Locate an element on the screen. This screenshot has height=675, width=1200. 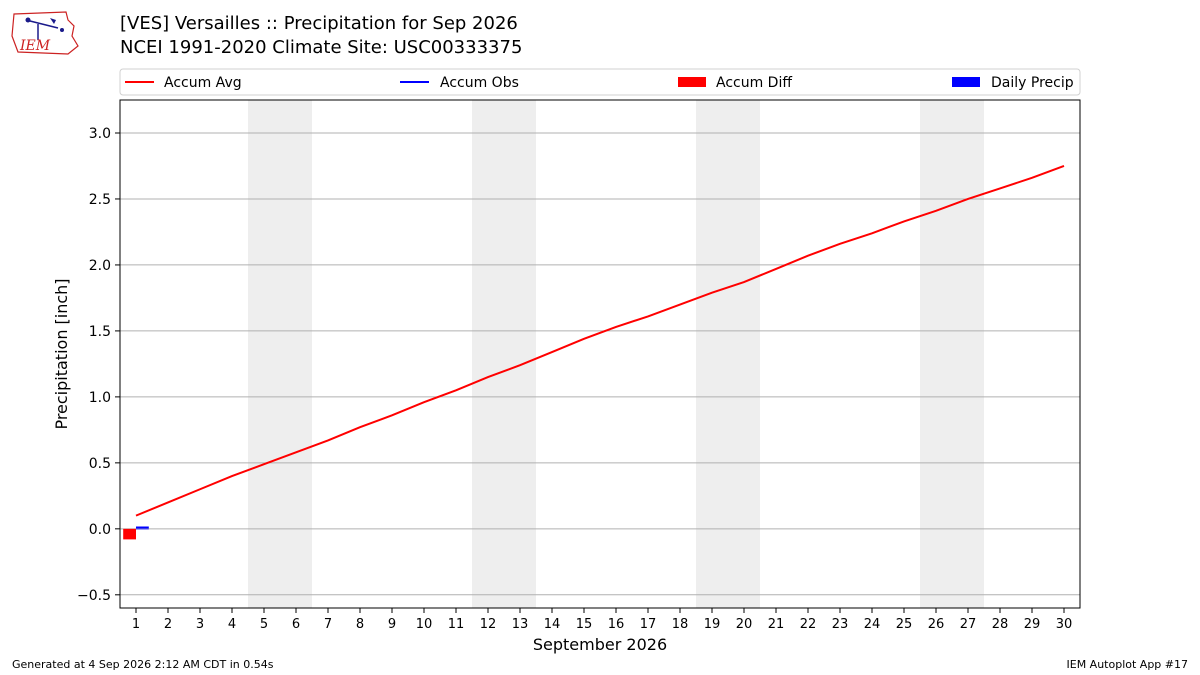
x-tick-label: 16 is located at coordinates (616, 624).